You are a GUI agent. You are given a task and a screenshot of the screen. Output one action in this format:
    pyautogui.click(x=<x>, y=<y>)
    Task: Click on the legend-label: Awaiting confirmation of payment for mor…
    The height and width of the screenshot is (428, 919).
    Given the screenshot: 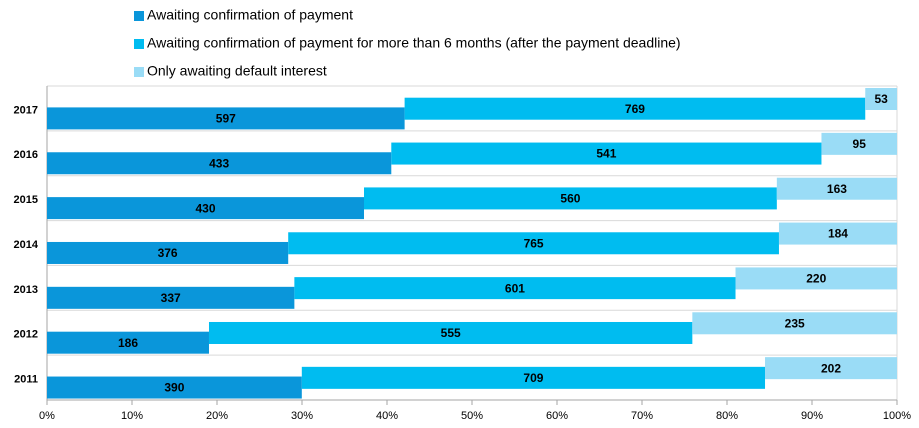 What is the action you would take?
    pyautogui.click(x=414, y=43)
    